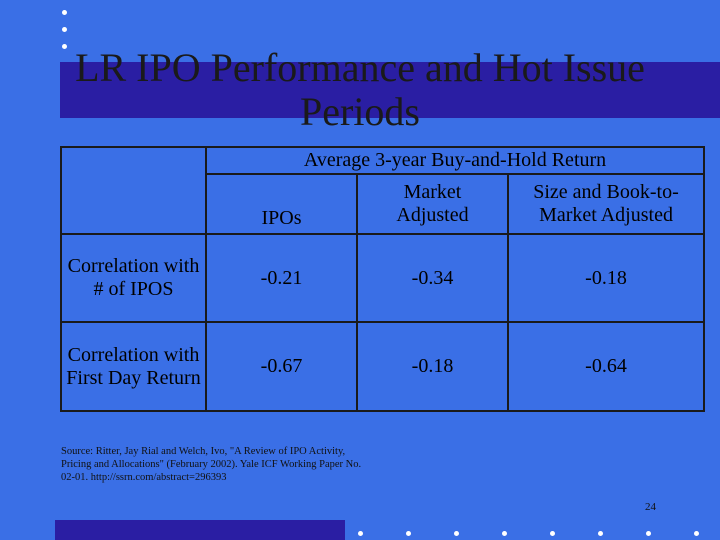  Describe the element at coordinates (390, 90) in the screenshot. I see `title-accent-bar` at that location.